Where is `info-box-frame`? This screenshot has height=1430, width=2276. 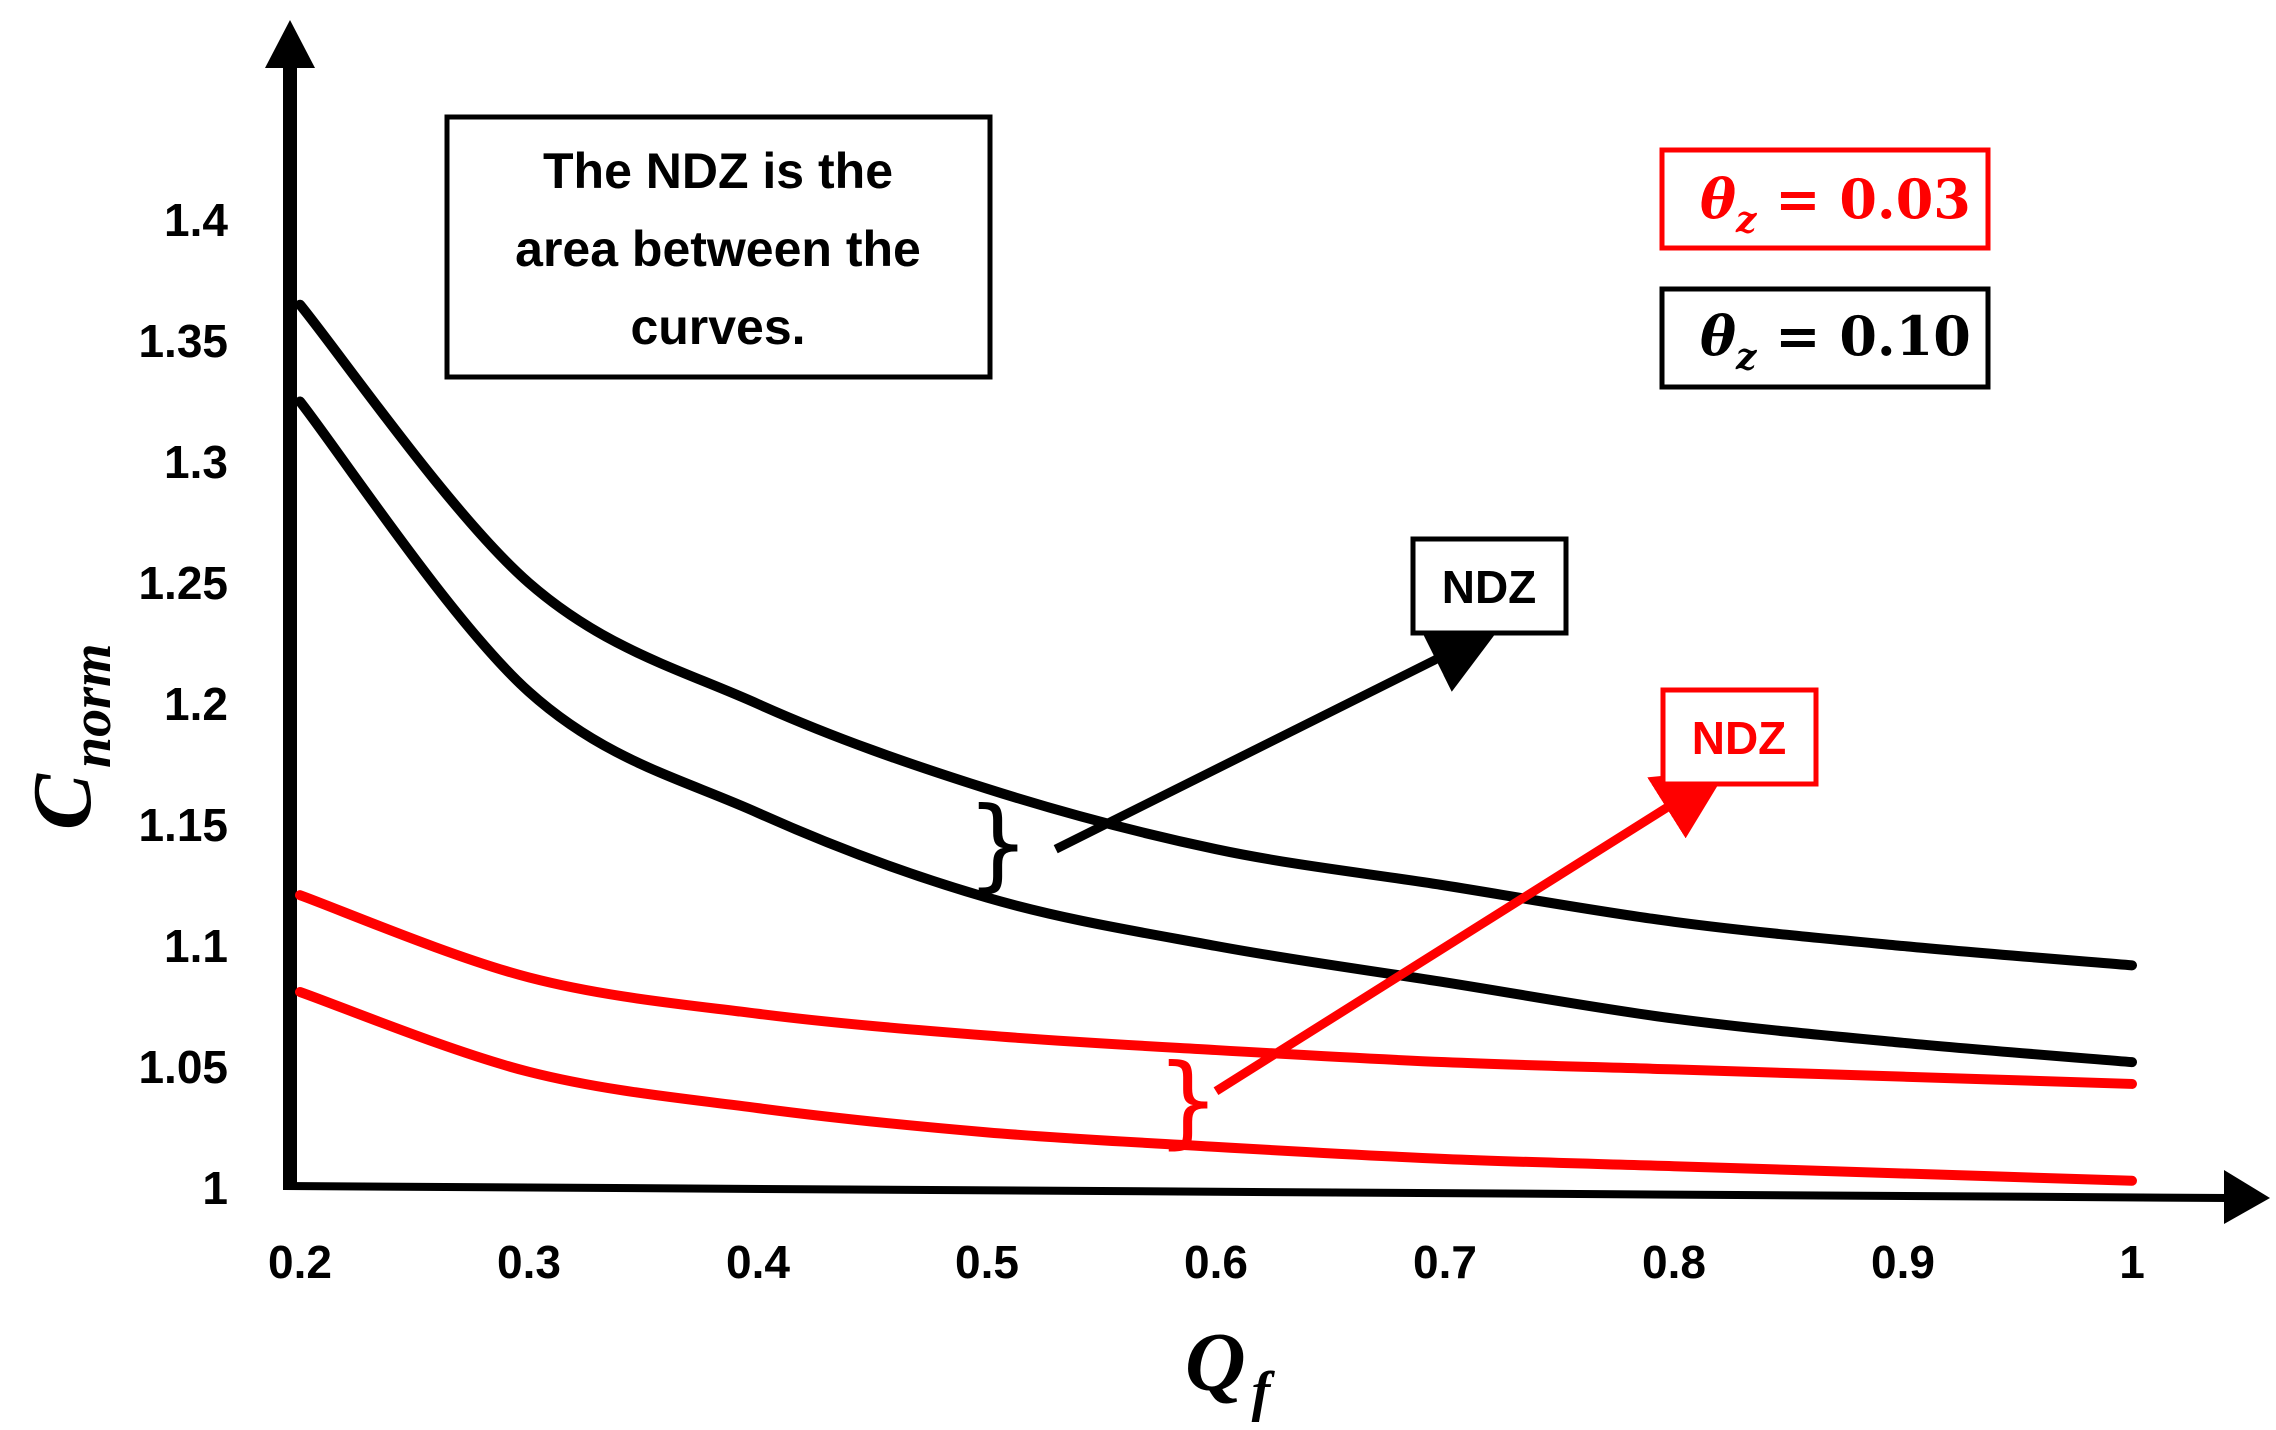
info-box-frame is located at coordinates (718, 247).